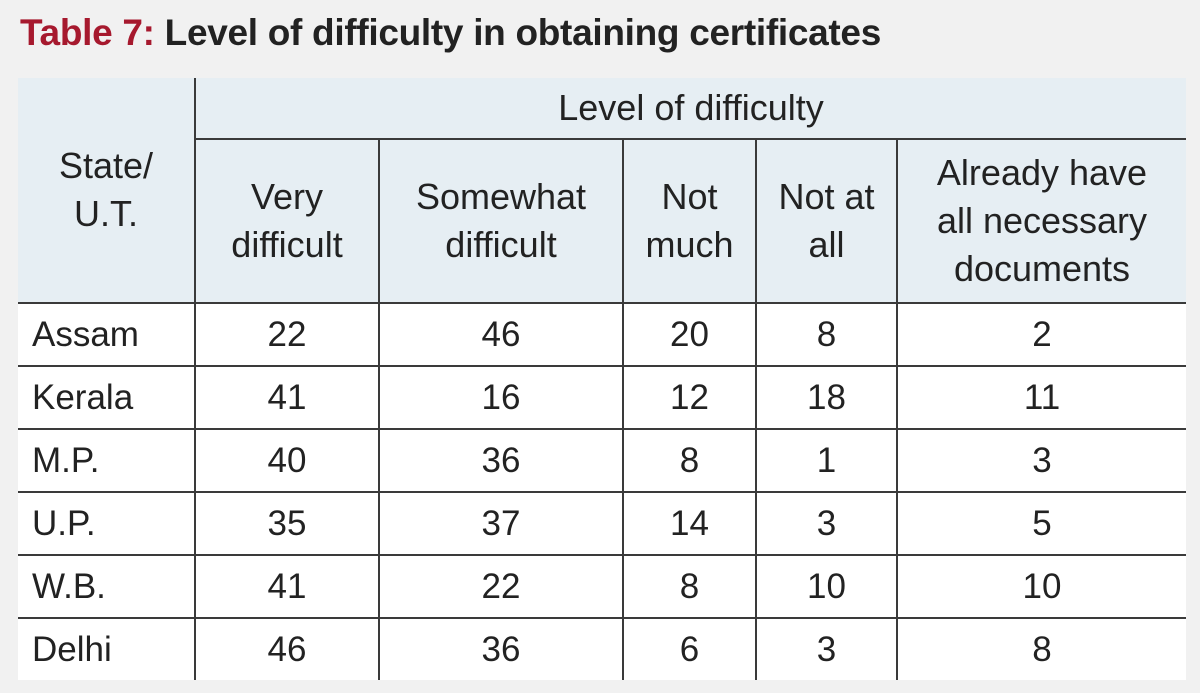 Image resolution: width=1200 pixels, height=693 pixels. What do you see at coordinates (689, 523) in the screenshot?
I see `value-cell: 14` at bounding box center [689, 523].